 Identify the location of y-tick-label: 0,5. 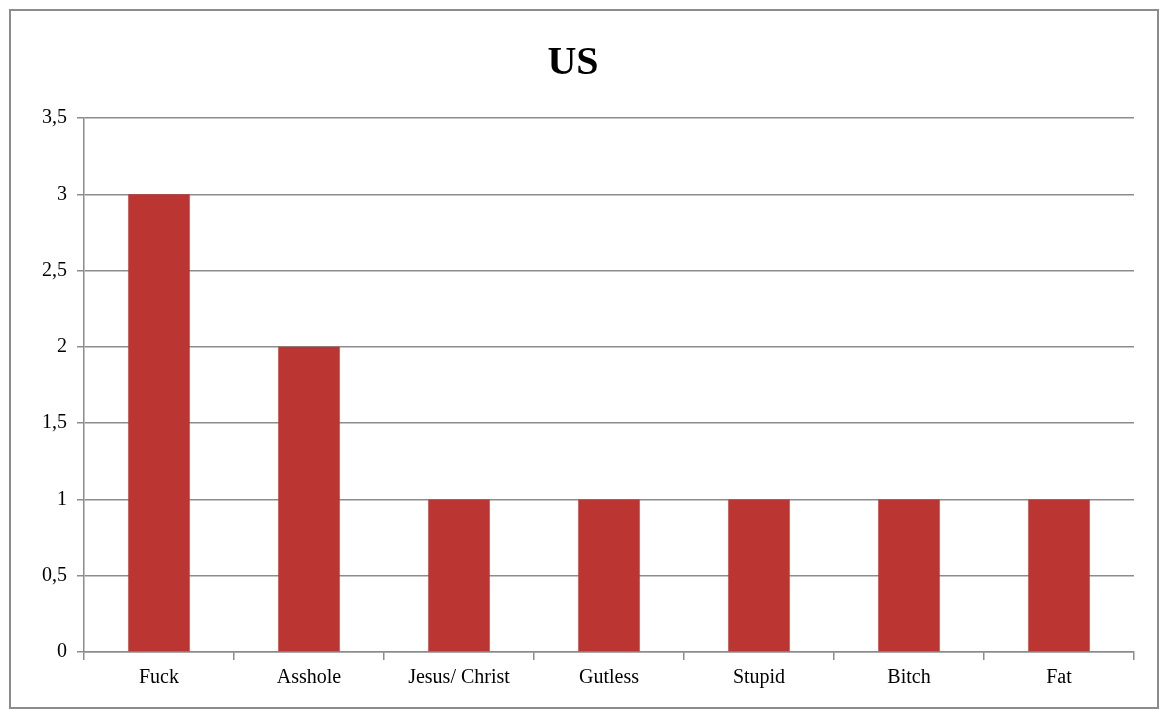
(54, 573).